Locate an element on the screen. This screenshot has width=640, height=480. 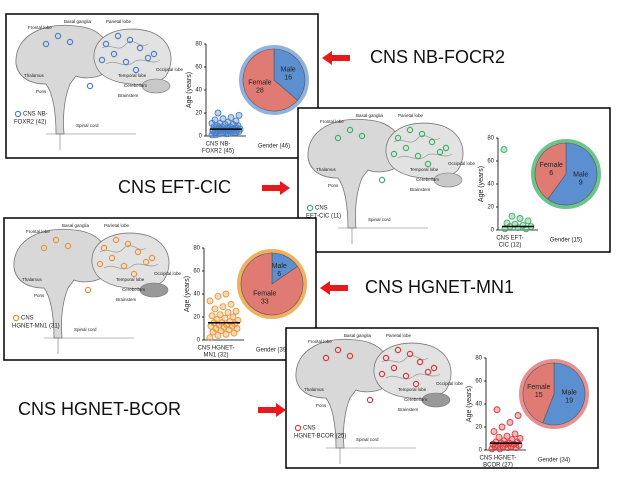
slice-value: 6 is located at coordinates (551, 173).